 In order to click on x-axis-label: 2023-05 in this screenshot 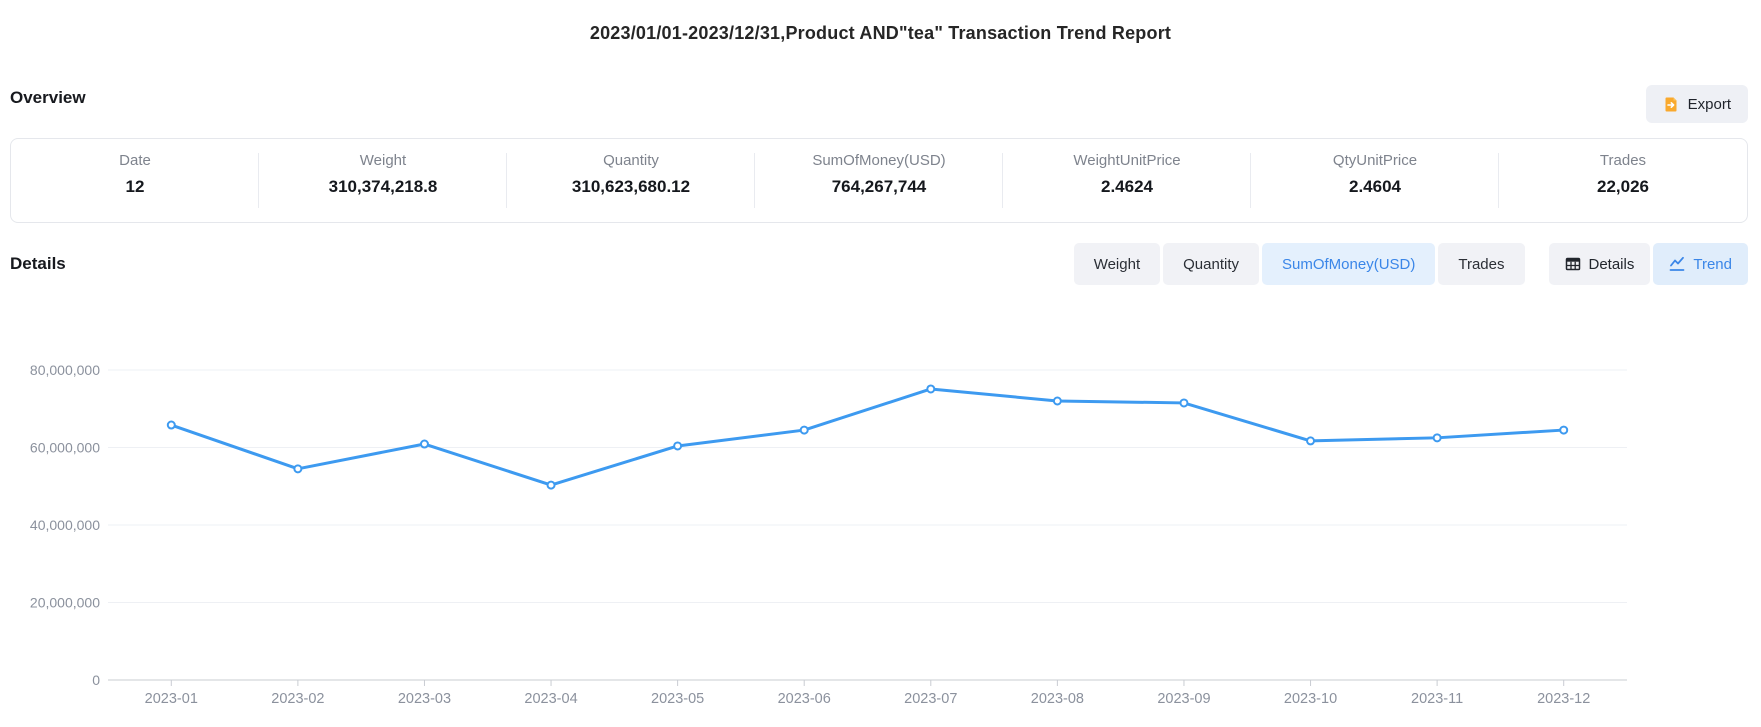, I will do `click(677, 699)`.